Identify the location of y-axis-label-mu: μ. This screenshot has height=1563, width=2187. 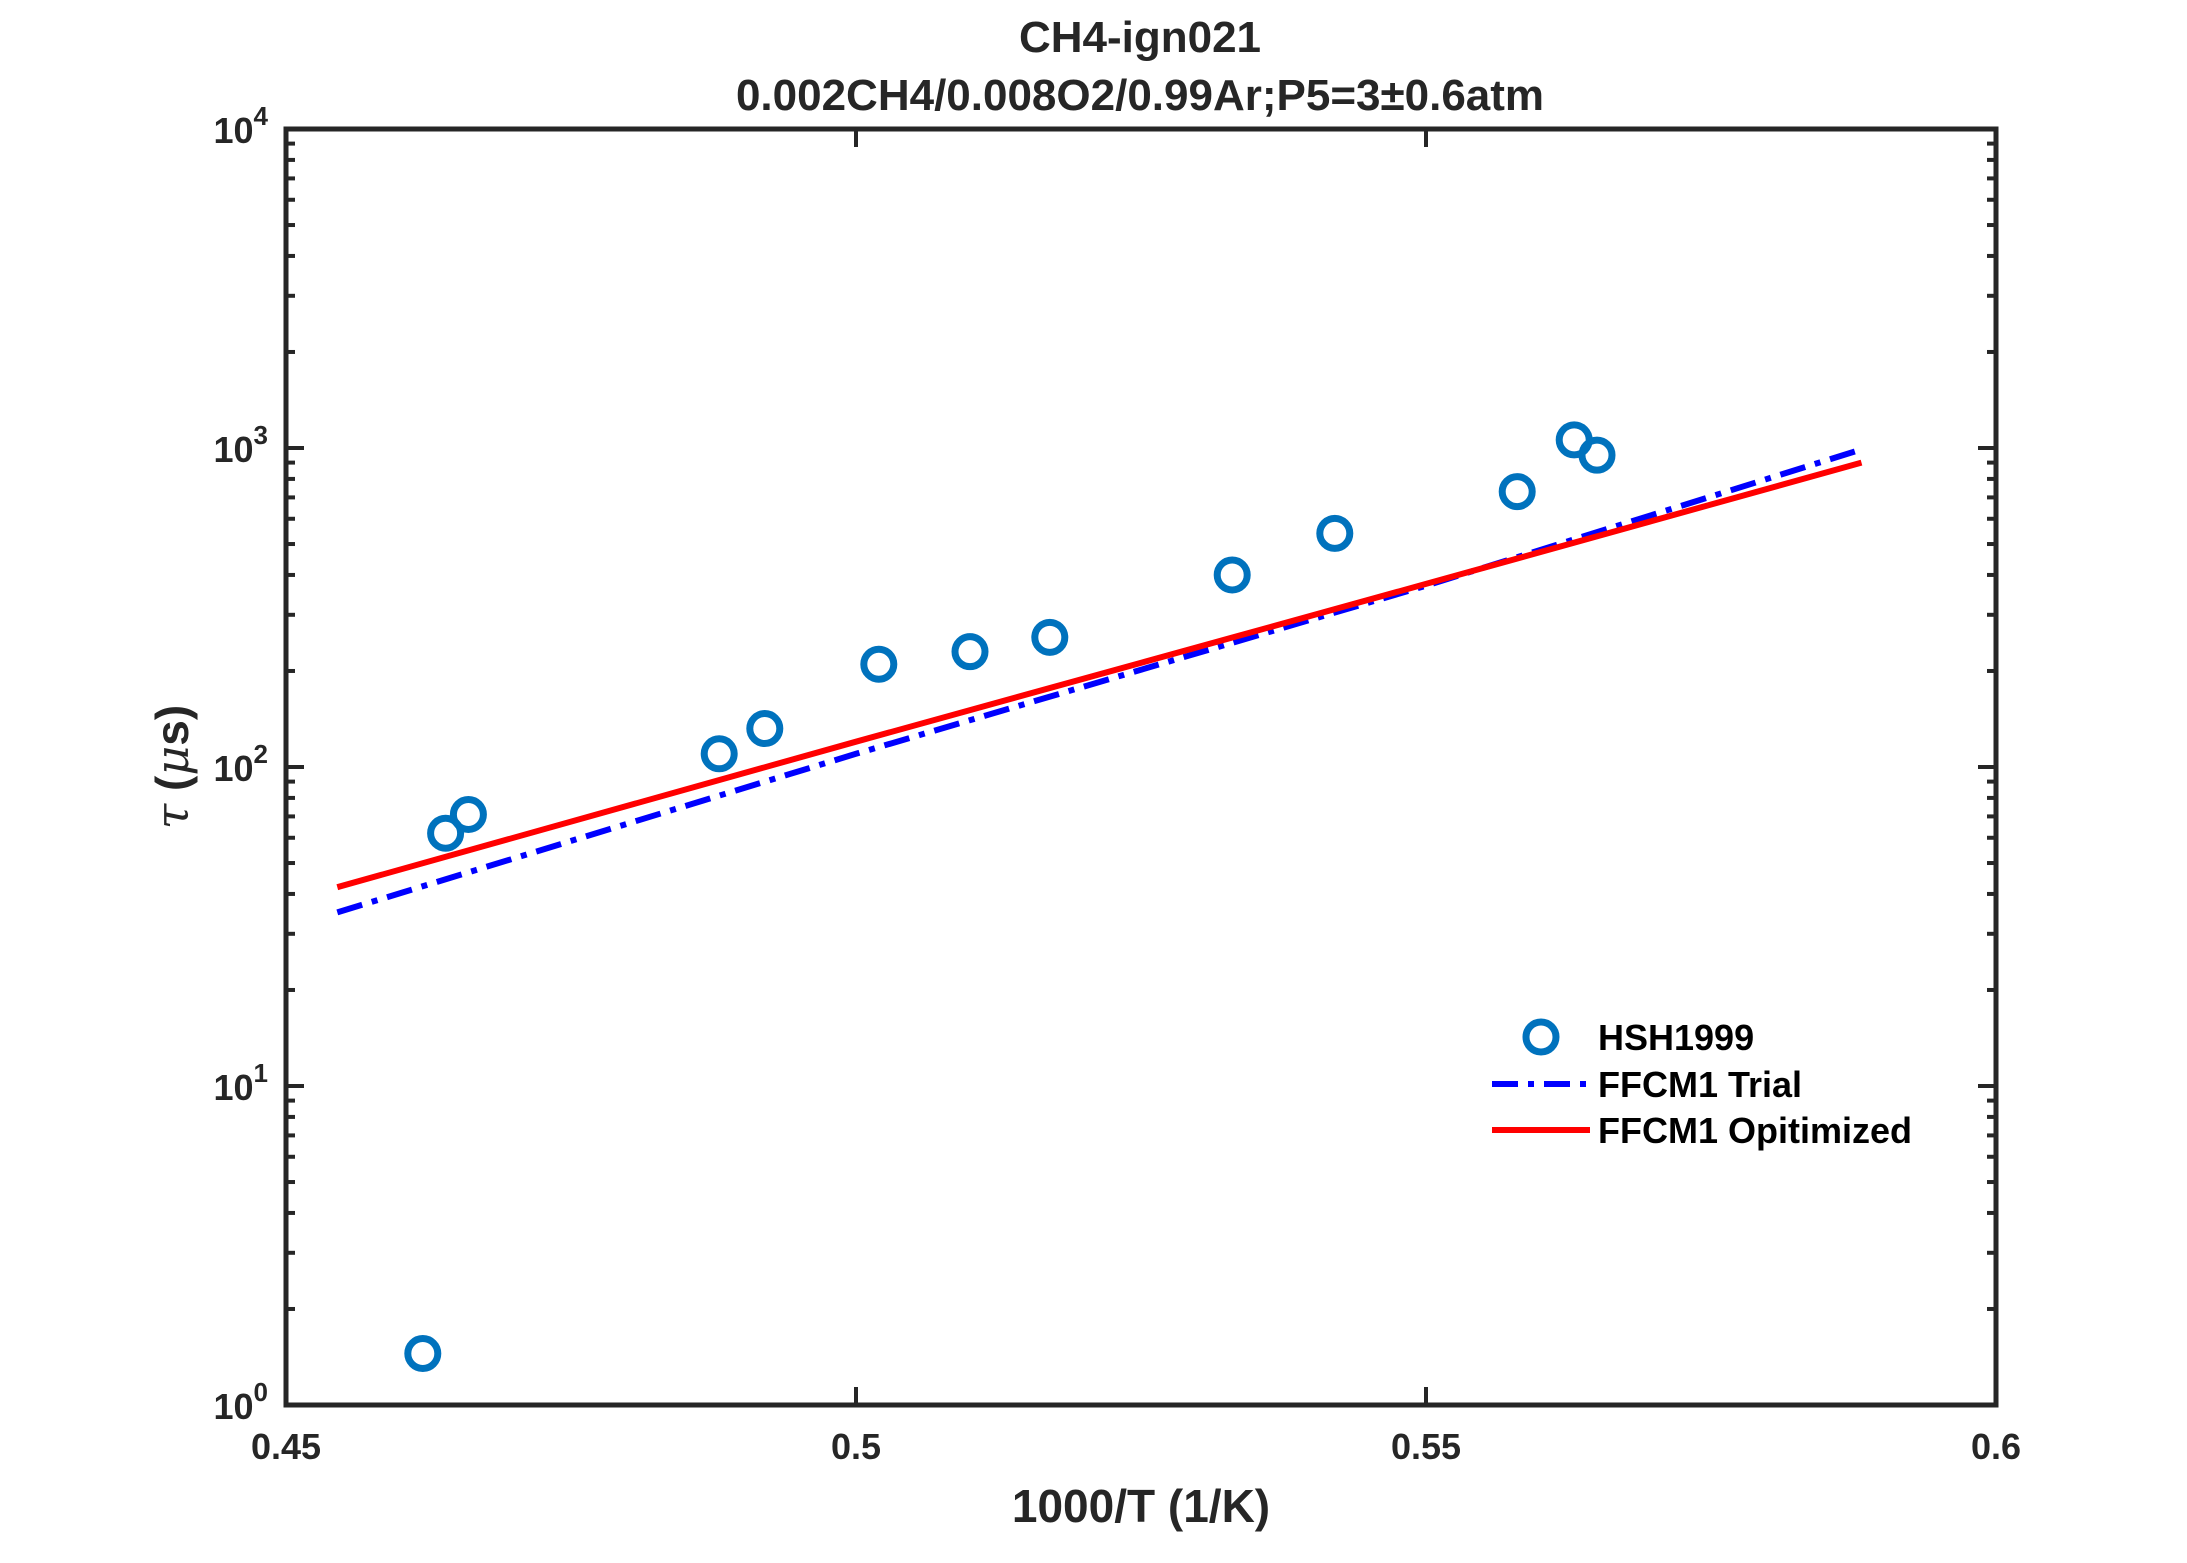
(172, 761).